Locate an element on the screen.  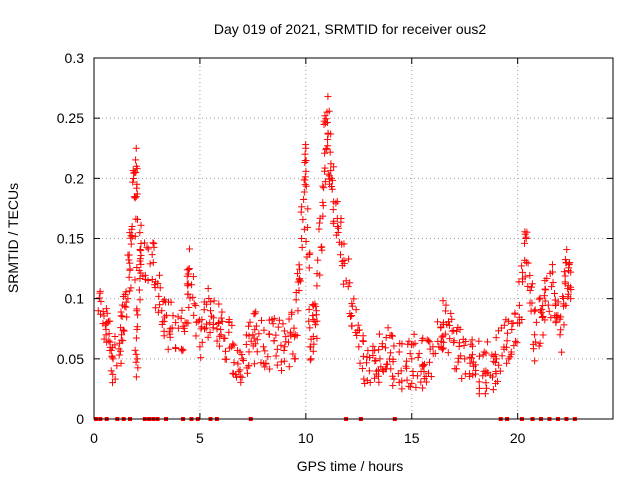
x-axis-label: GPS time / hours is located at coordinates (350, 466).